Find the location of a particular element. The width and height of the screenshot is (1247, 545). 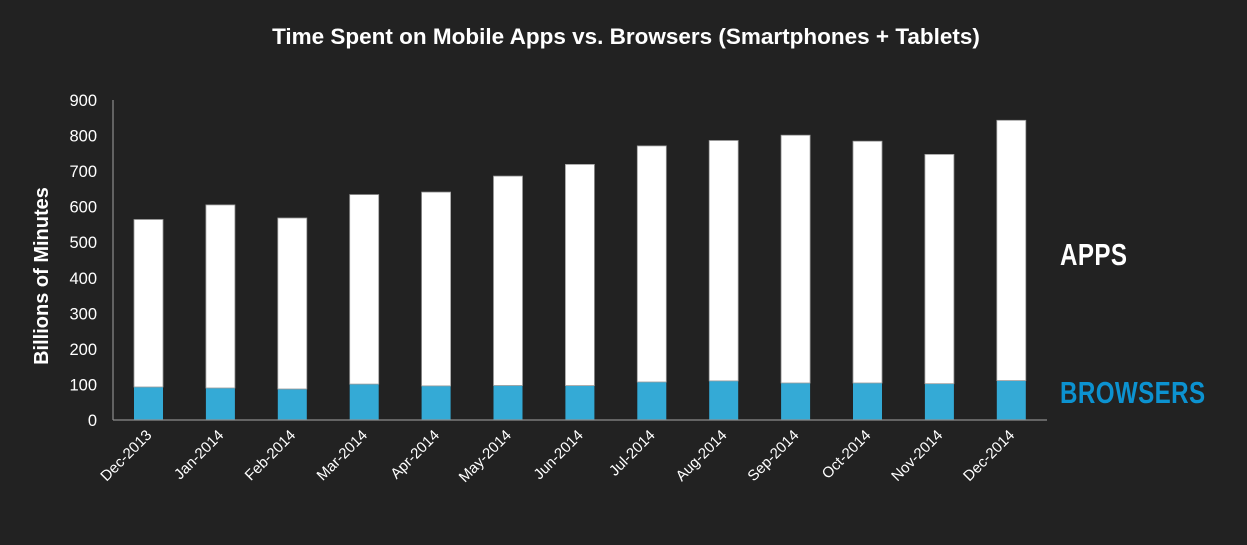

x-tick-label: Sep-2014 is located at coordinates (773, 456).